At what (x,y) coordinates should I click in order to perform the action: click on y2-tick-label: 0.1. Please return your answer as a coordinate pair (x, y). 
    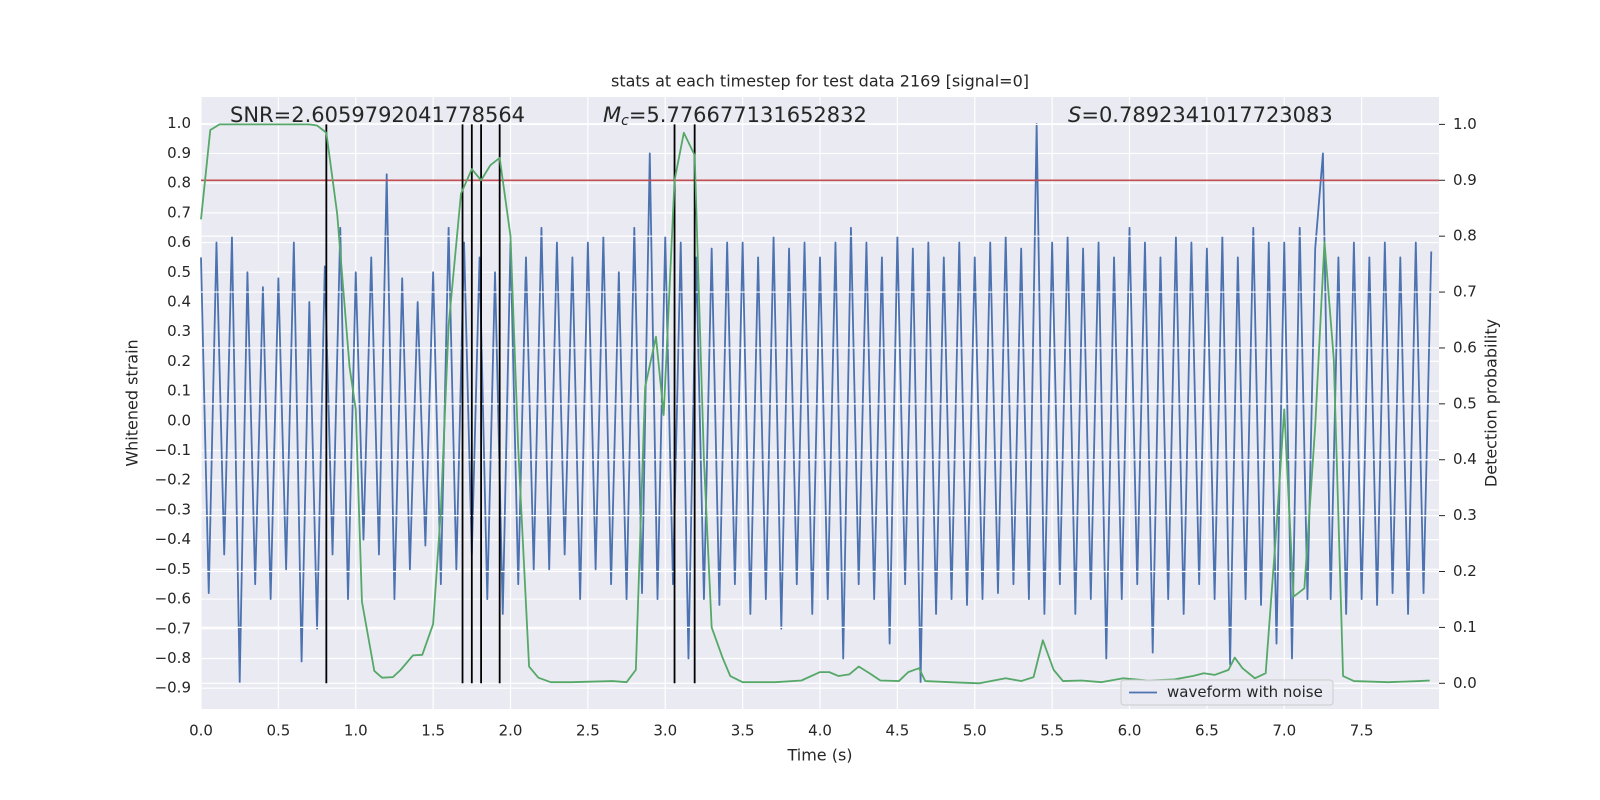
    Looking at the image, I should click on (1465, 627).